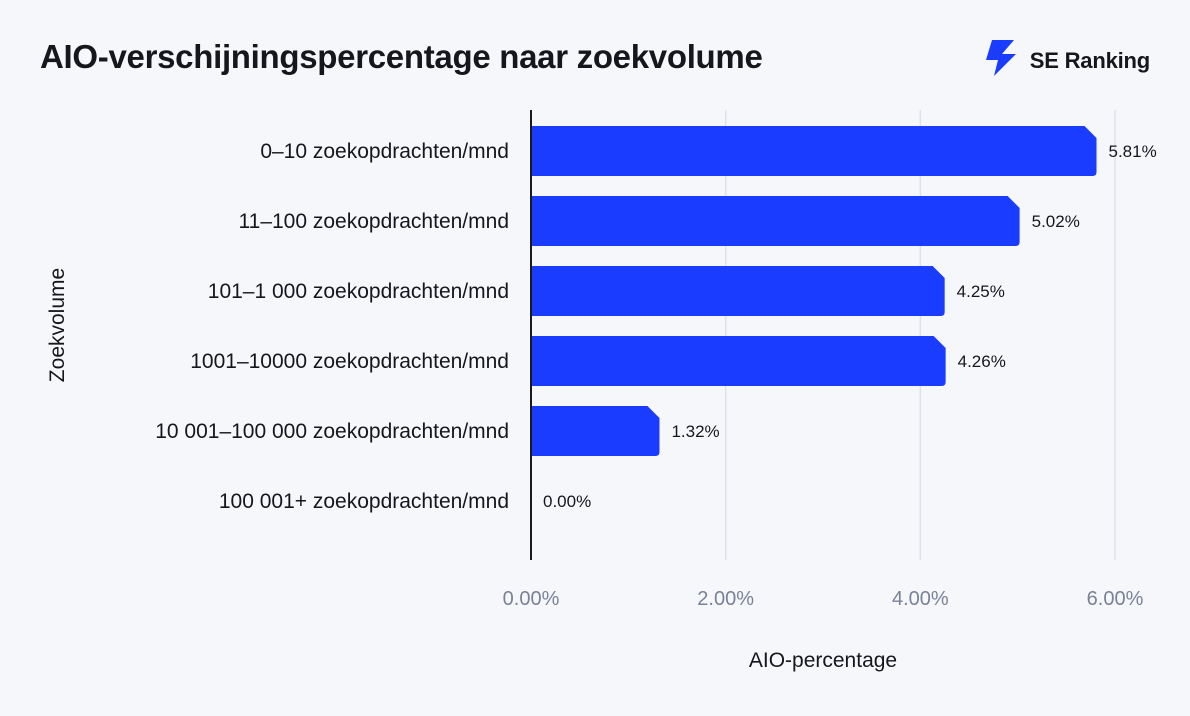 The width and height of the screenshot is (1190, 716). What do you see at coordinates (1001, 60) in the screenshot?
I see `se-ranking-logo-icon` at bounding box center [1001, 60].